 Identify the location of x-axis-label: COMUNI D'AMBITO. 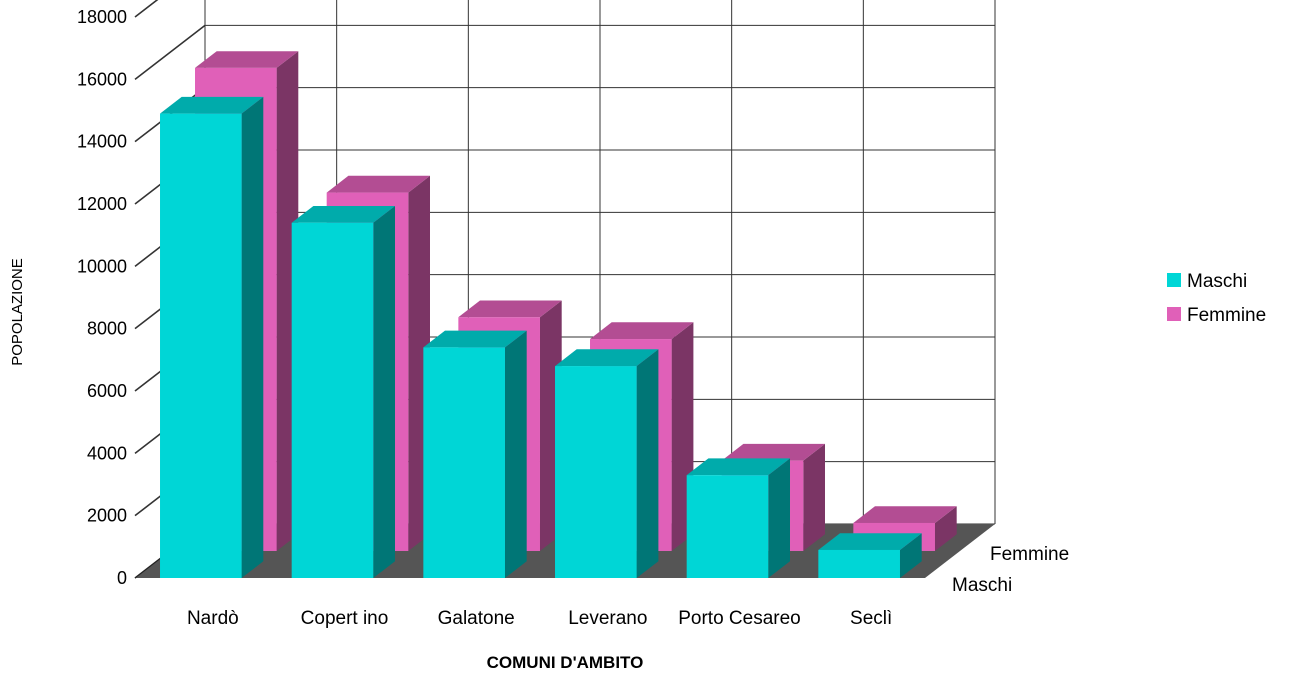
(565, 662).